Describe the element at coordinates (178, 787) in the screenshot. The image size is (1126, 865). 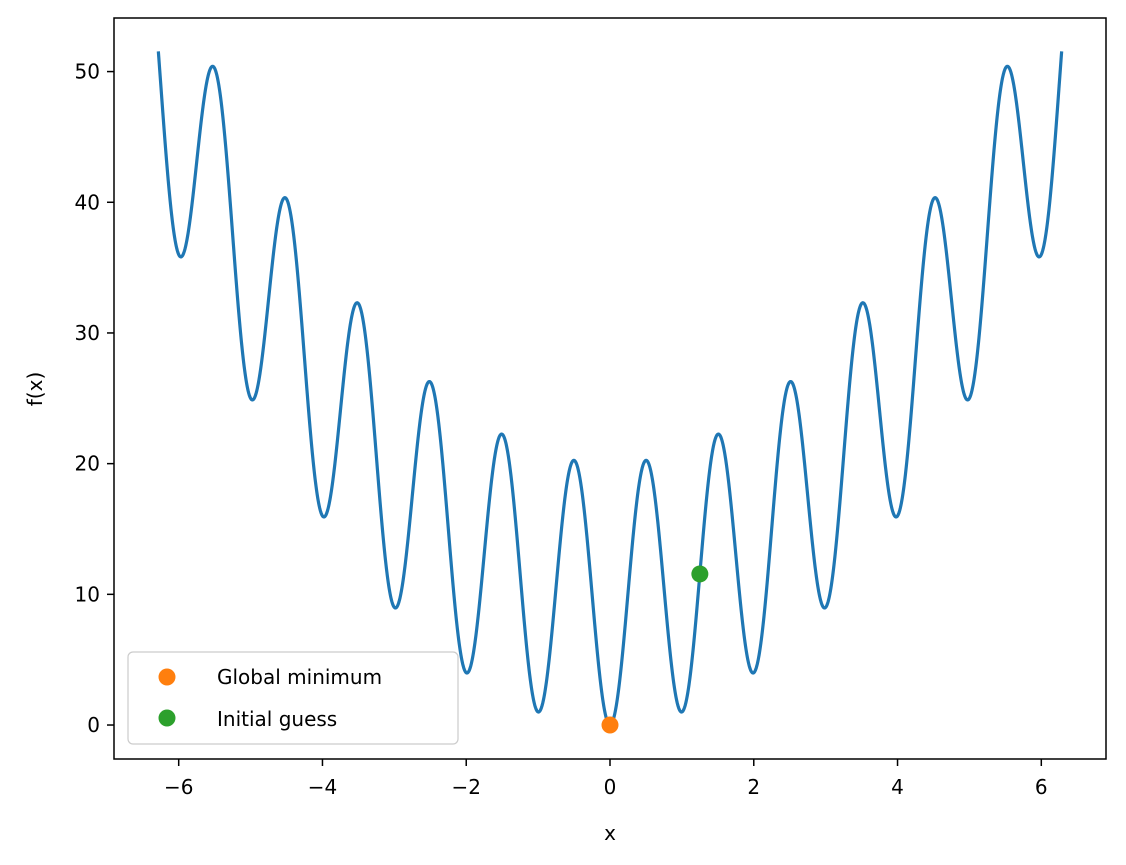
I see `x-tick-label: −6` at that location.